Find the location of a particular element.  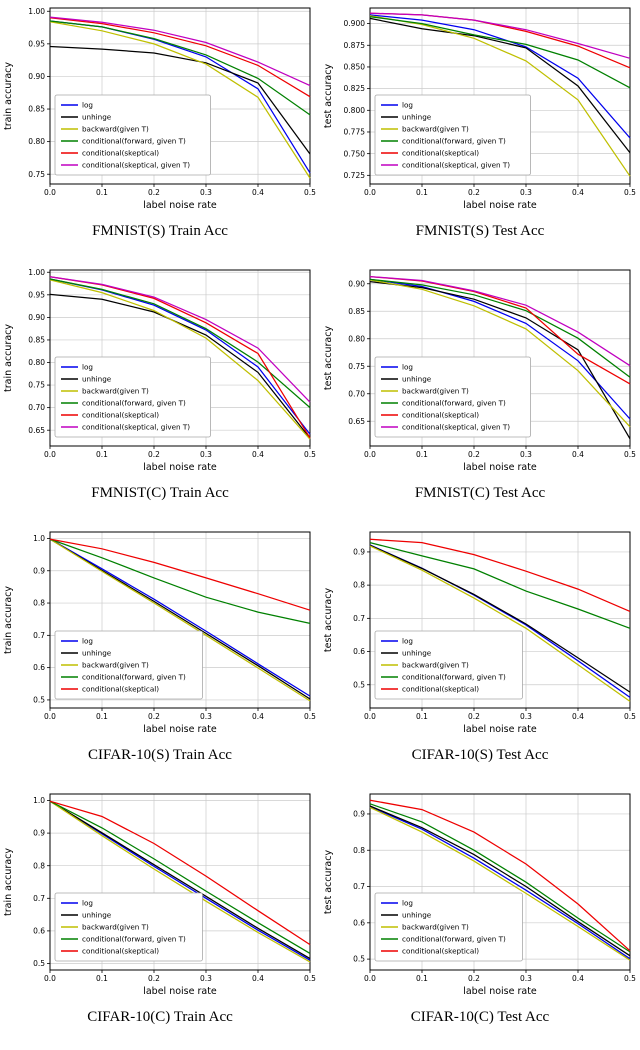

series-log is located at coordinates (500, 349).